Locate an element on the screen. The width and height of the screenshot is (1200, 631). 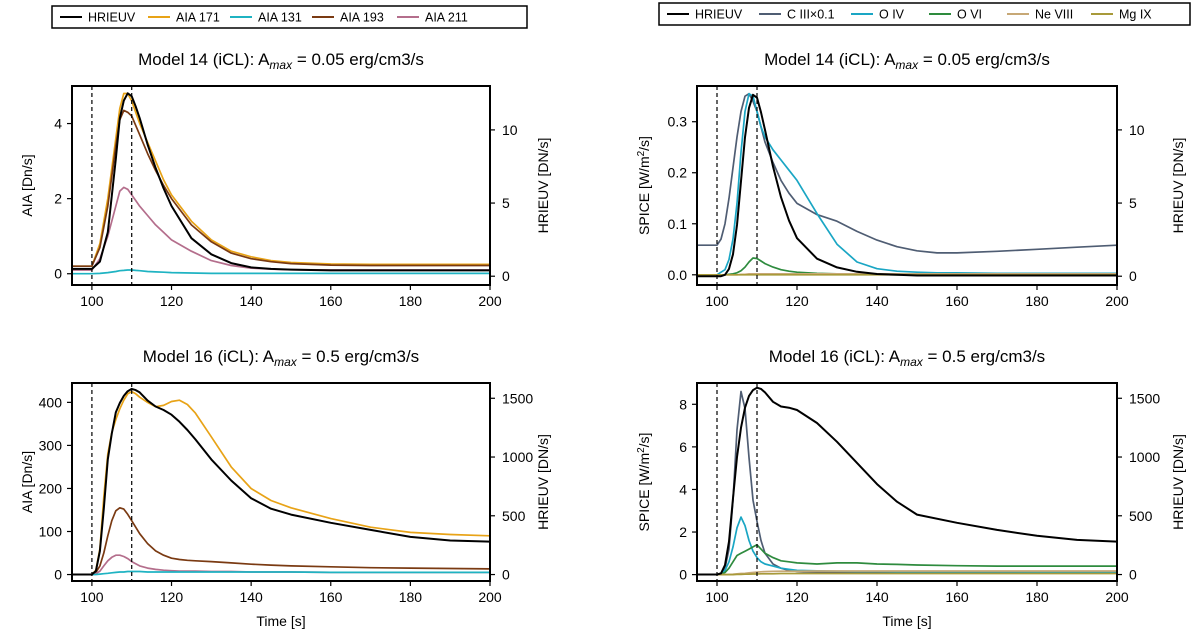
legend-1: HRIEUV AIA 171 AIA 131 AIA 193 AIA 211 is located at coordinates (289, 17).